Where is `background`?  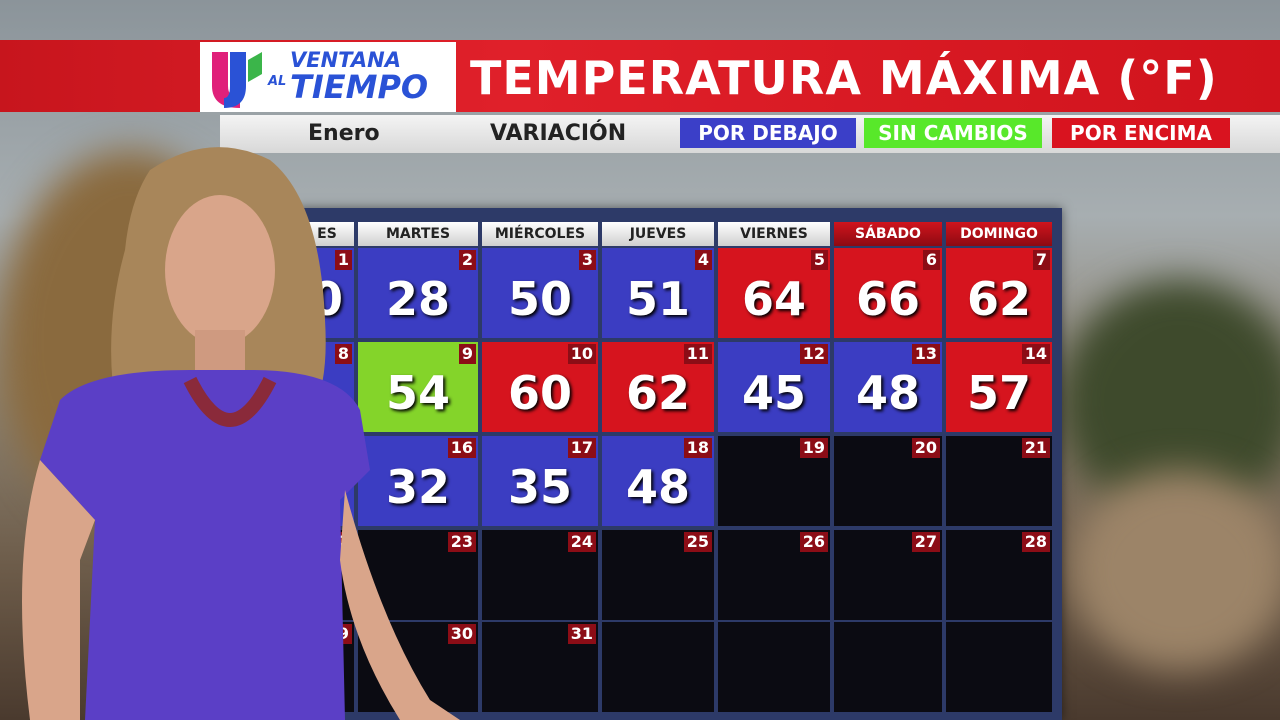 background is located at coordinates (1175, 570).